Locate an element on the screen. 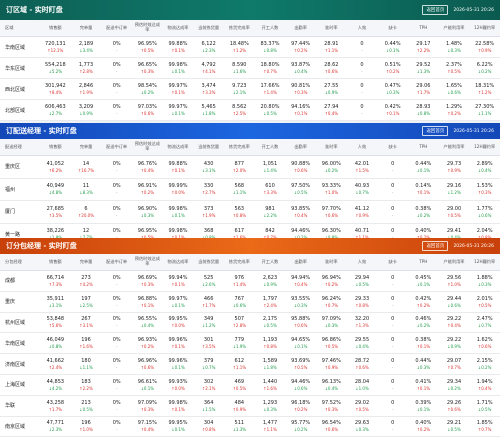  delta: ↑20.0% is located at coordinates (86, 215).